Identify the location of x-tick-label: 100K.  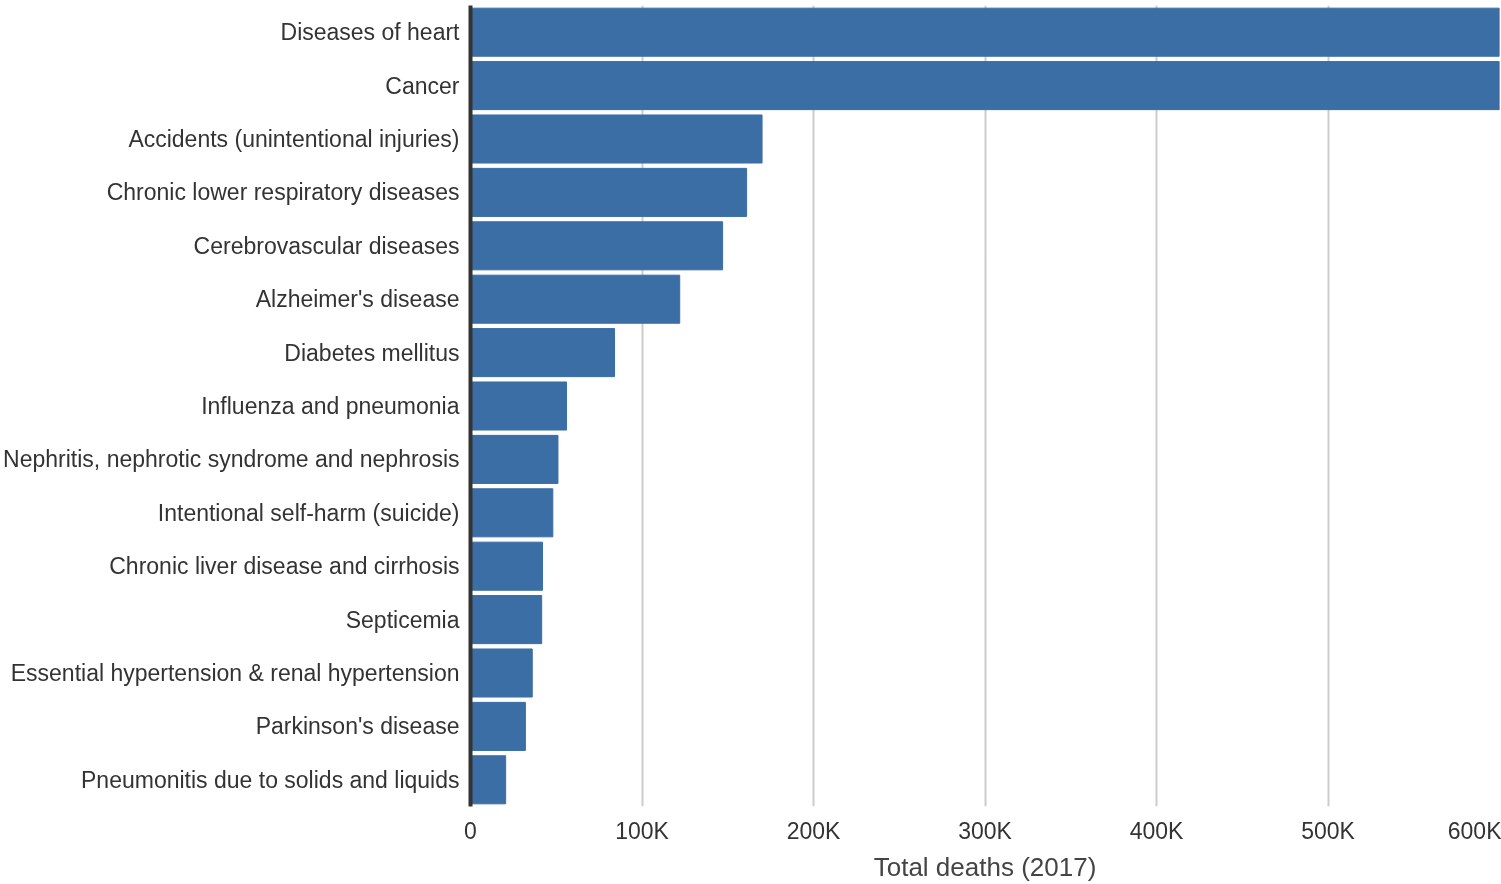
(642, 830).